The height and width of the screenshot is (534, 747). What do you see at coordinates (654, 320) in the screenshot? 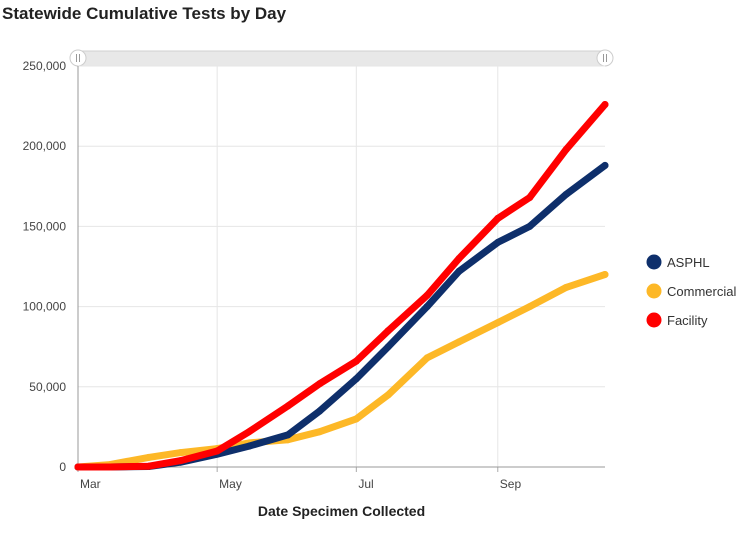
I see `legend-marker-facility` at bounding box center [654, 320].